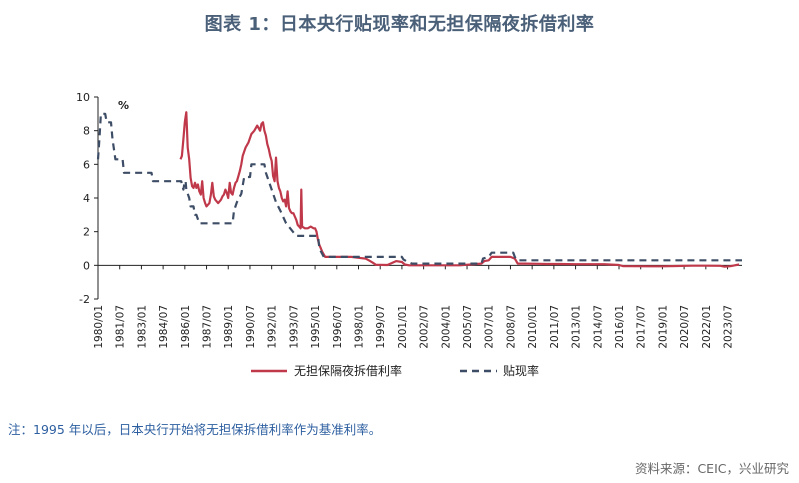 Image resolution: width=799 pixels, height=483 pixels. What do you see at coordinates (99, 327) in the screenshot?
I see `x-tick-label: 1980/01` at bounding box center [99, 327].